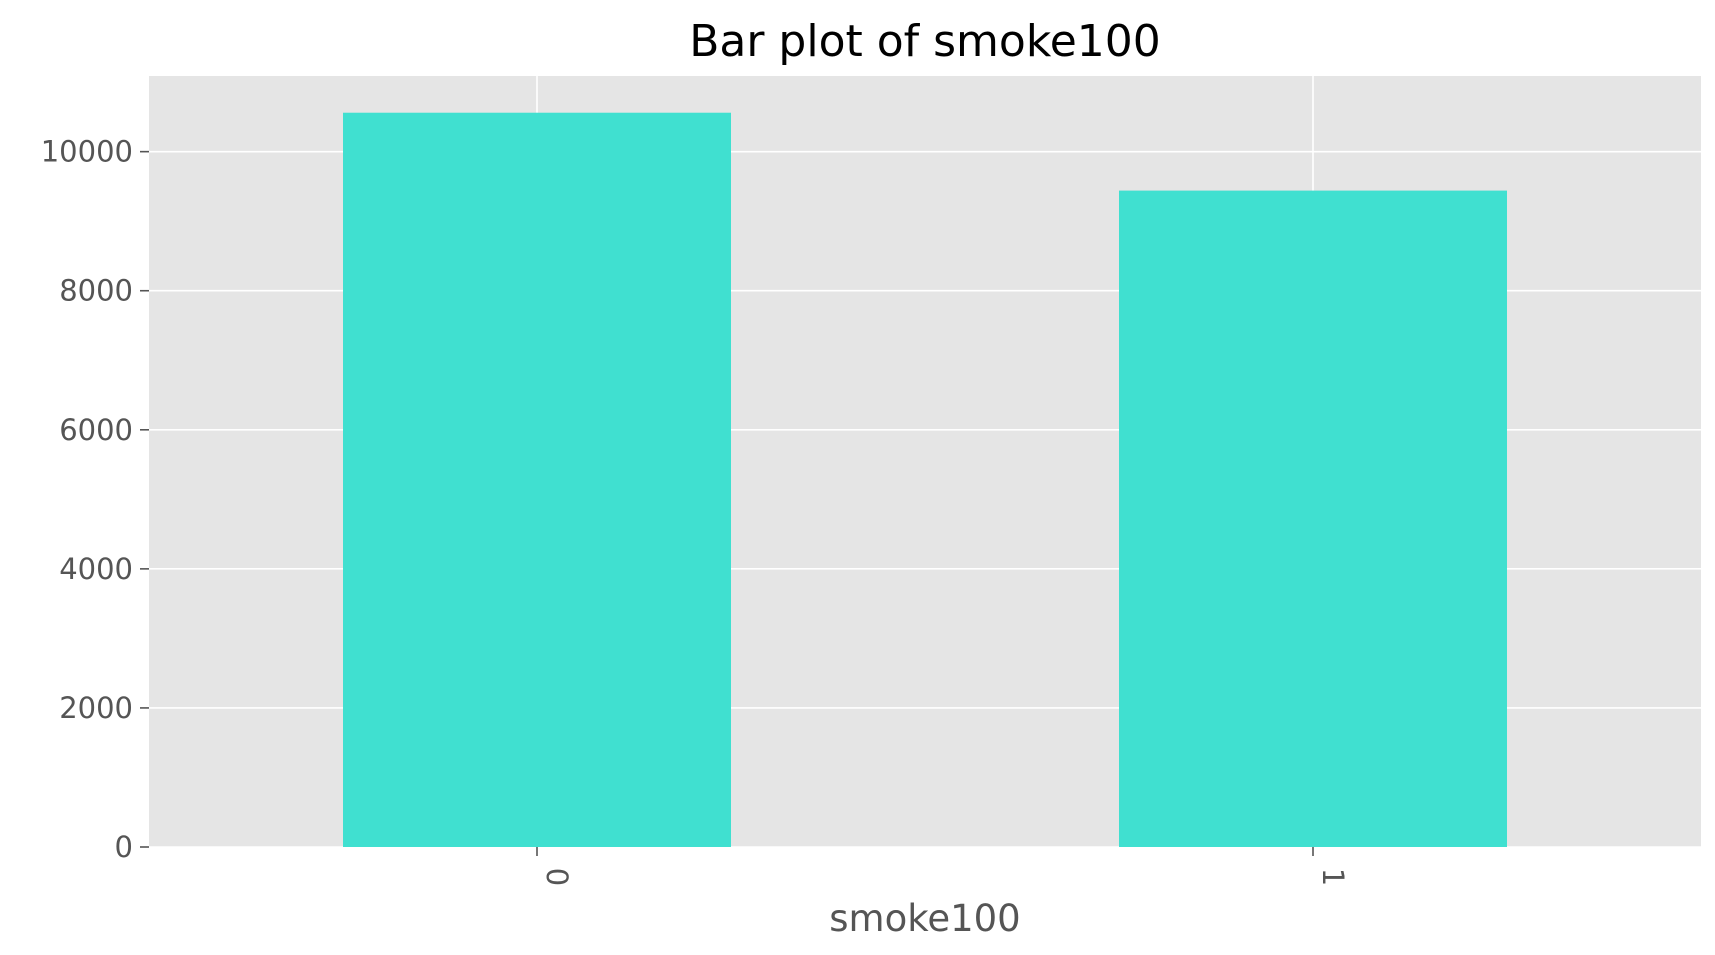  Describe the element at coordinates (96, 291) in the screenshot. I see `y-tick-label: 8000` at that location.